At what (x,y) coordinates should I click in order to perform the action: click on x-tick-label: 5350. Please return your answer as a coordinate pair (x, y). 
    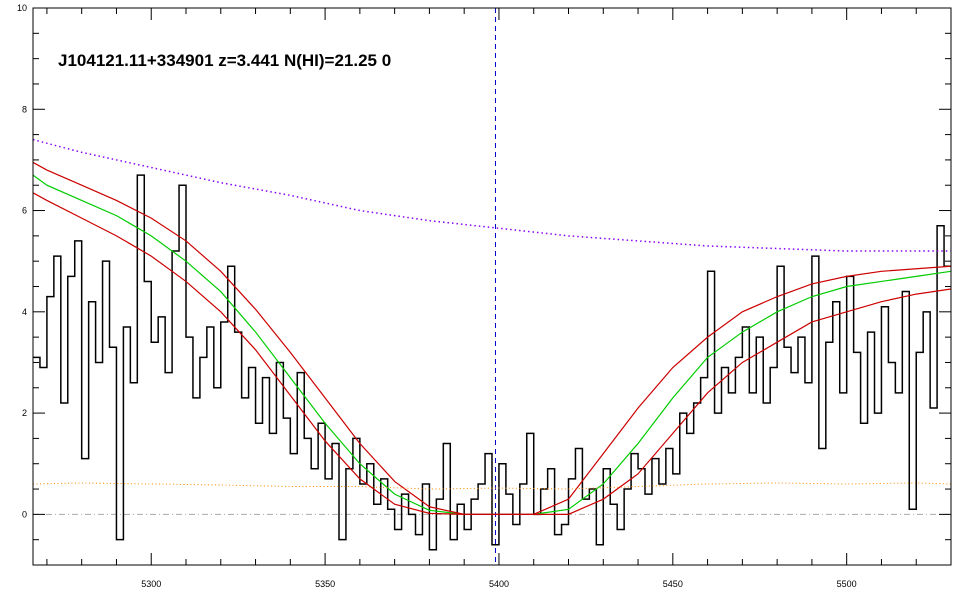
    Looking at the image, I should click on (325, 584).